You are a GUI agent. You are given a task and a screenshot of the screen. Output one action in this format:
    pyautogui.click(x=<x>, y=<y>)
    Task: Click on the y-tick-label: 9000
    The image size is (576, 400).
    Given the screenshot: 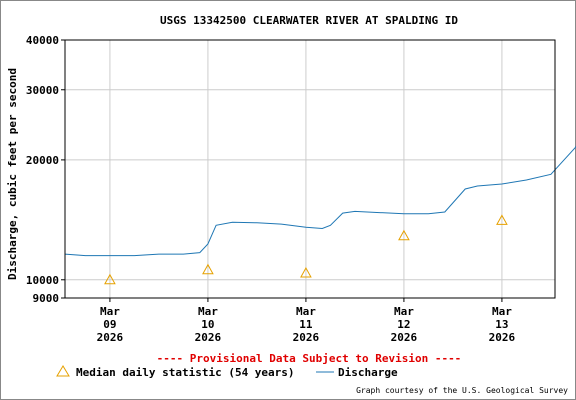 What is the action you would take?
    pyautogui.click(x=46, y=298)
    